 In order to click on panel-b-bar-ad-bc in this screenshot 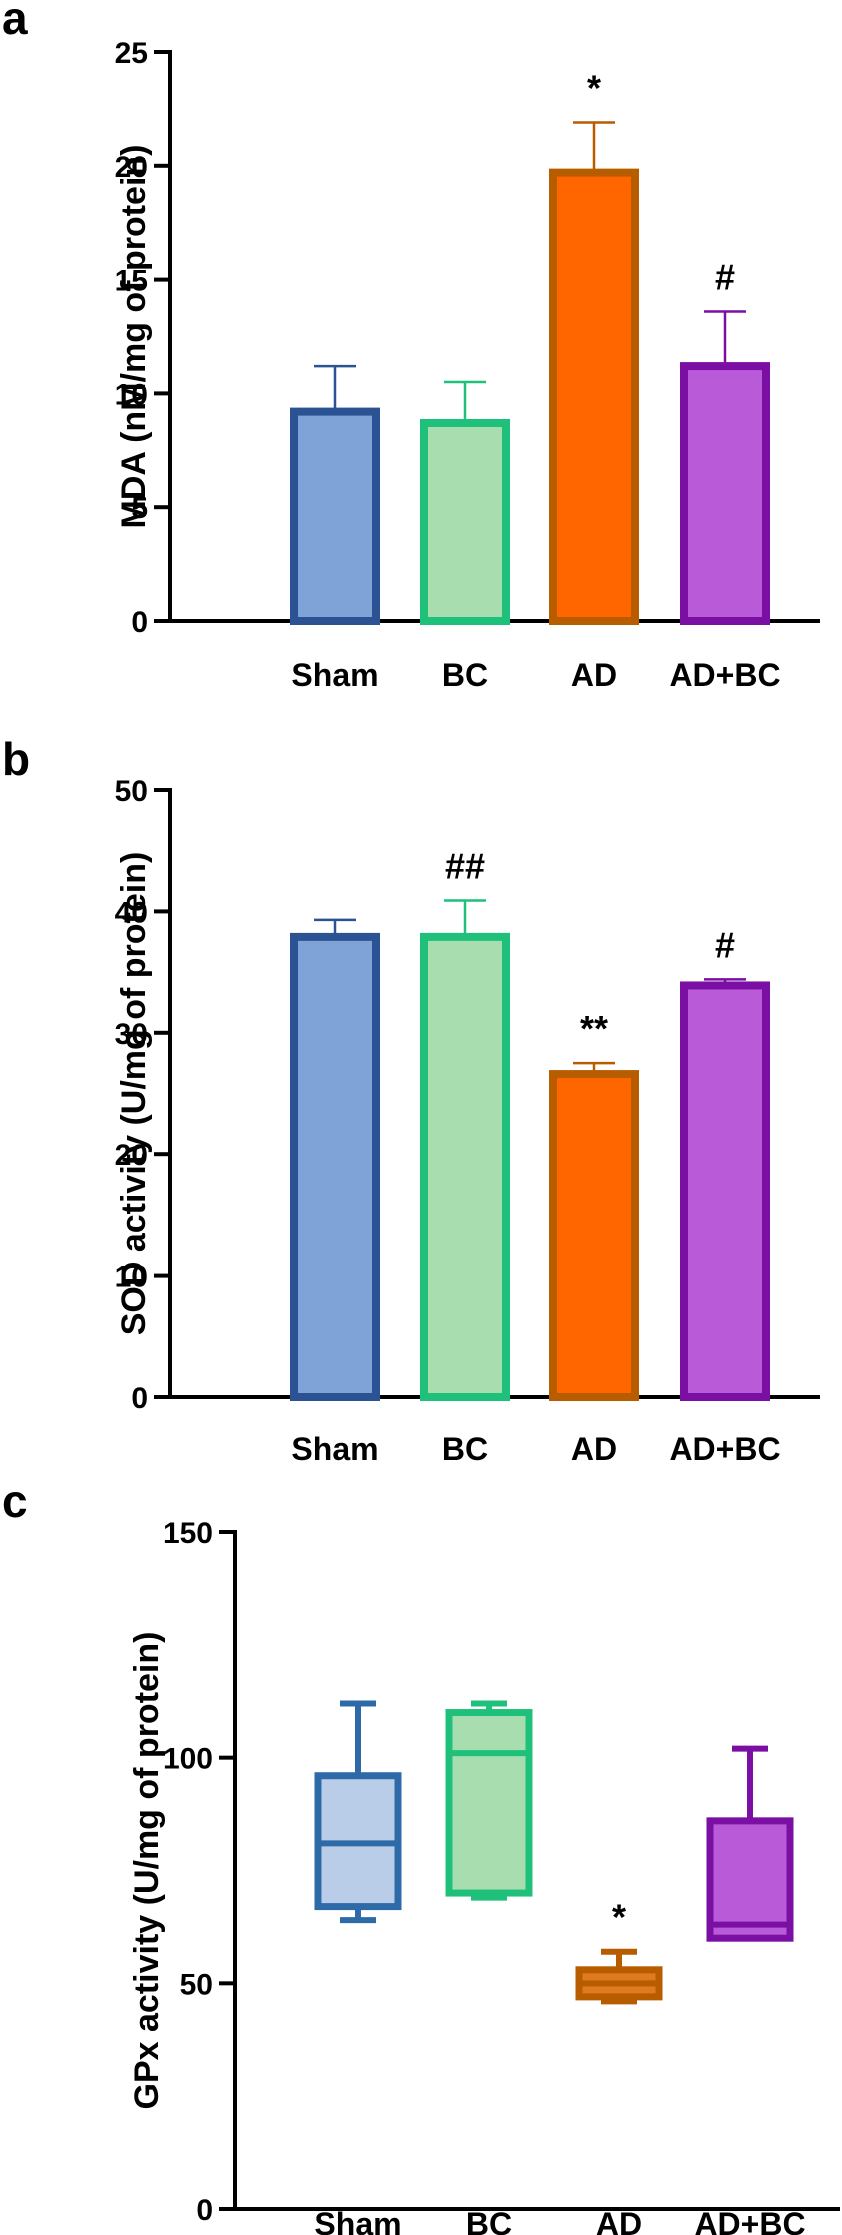, I will do `click(725, 1191)`.